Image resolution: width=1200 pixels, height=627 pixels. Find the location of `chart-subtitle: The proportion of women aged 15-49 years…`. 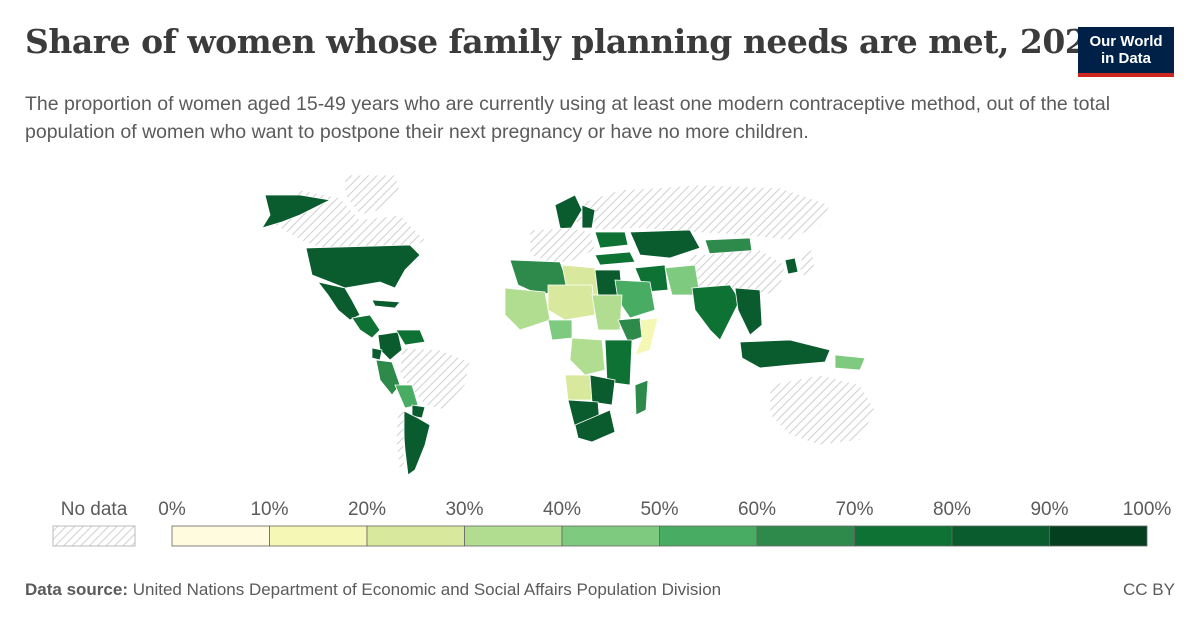

chart-subtitle: The proportion of women aged 15-49 years… is located at coordinates (568, 118).